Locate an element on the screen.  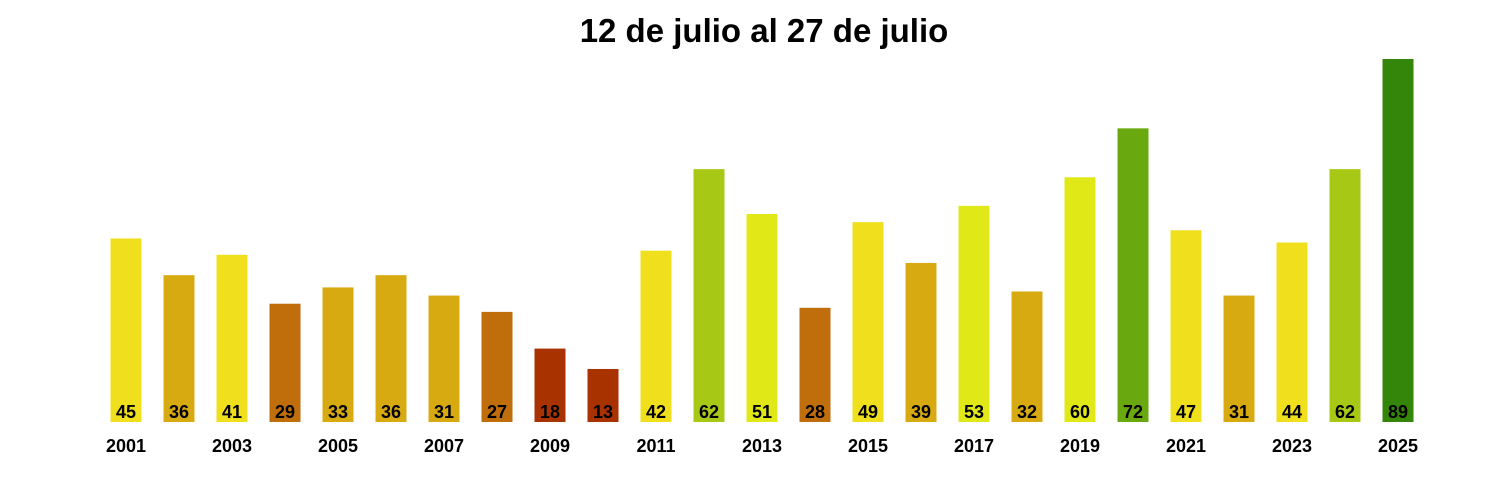
value-label-2011: 42 is located at coordinates (656, 412).